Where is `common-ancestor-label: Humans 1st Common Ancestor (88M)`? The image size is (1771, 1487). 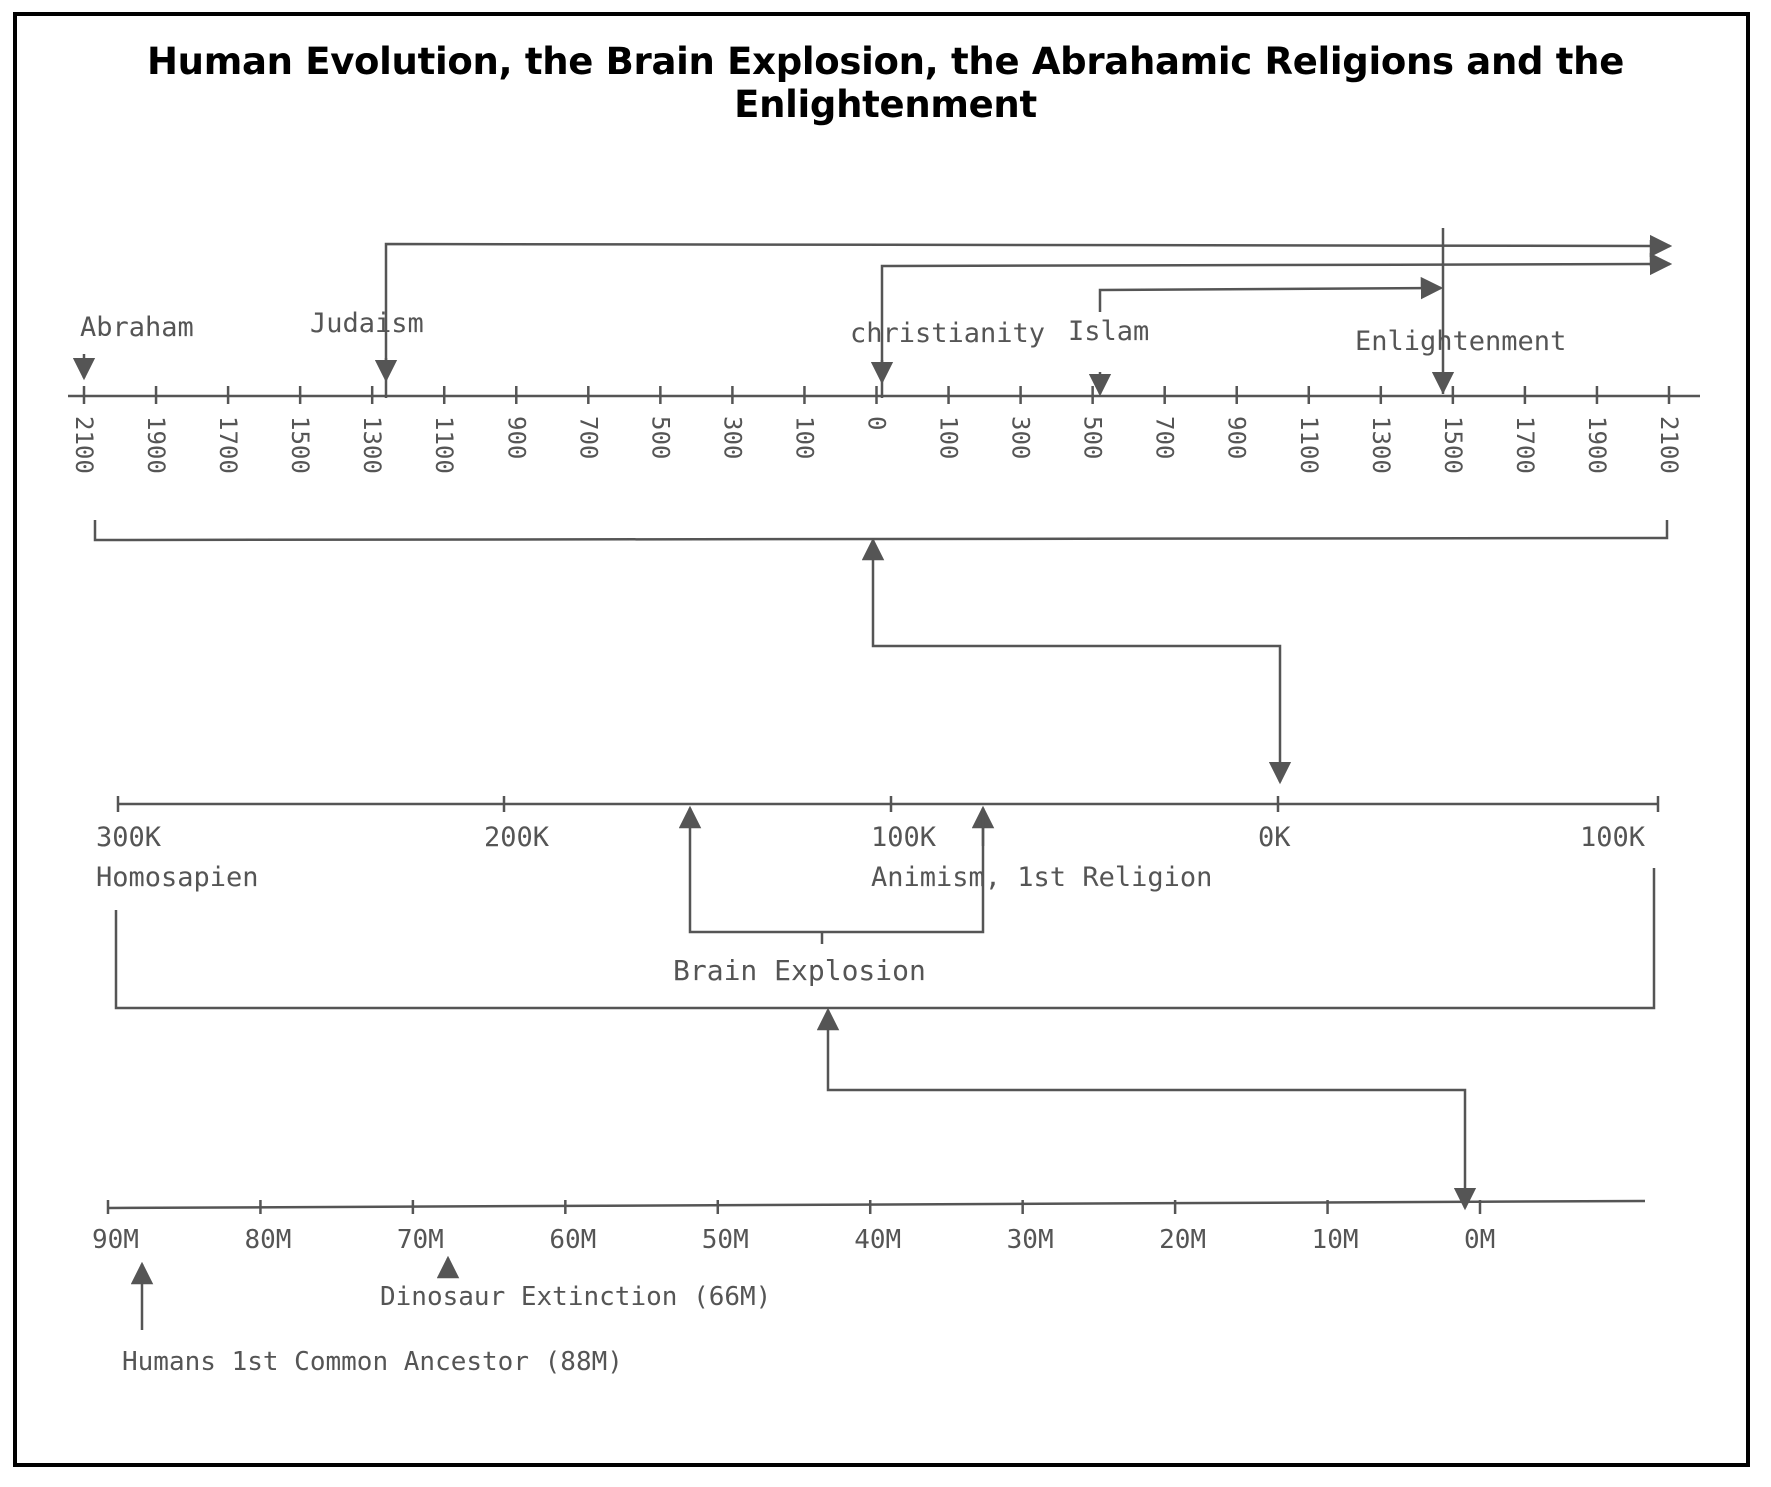
common-ancestor-label: Humans 1st Common Ancestor (88M) is located at coordinates (372, 1362).